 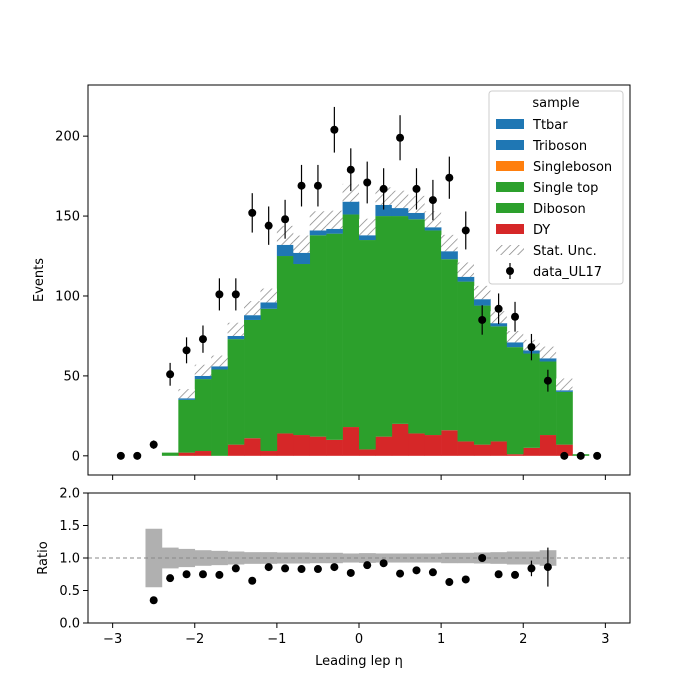 What do you see at coordinates (567, 272) in the screenshot?
I see `legend-label: data_UL17` at bounding box center [567, 272].